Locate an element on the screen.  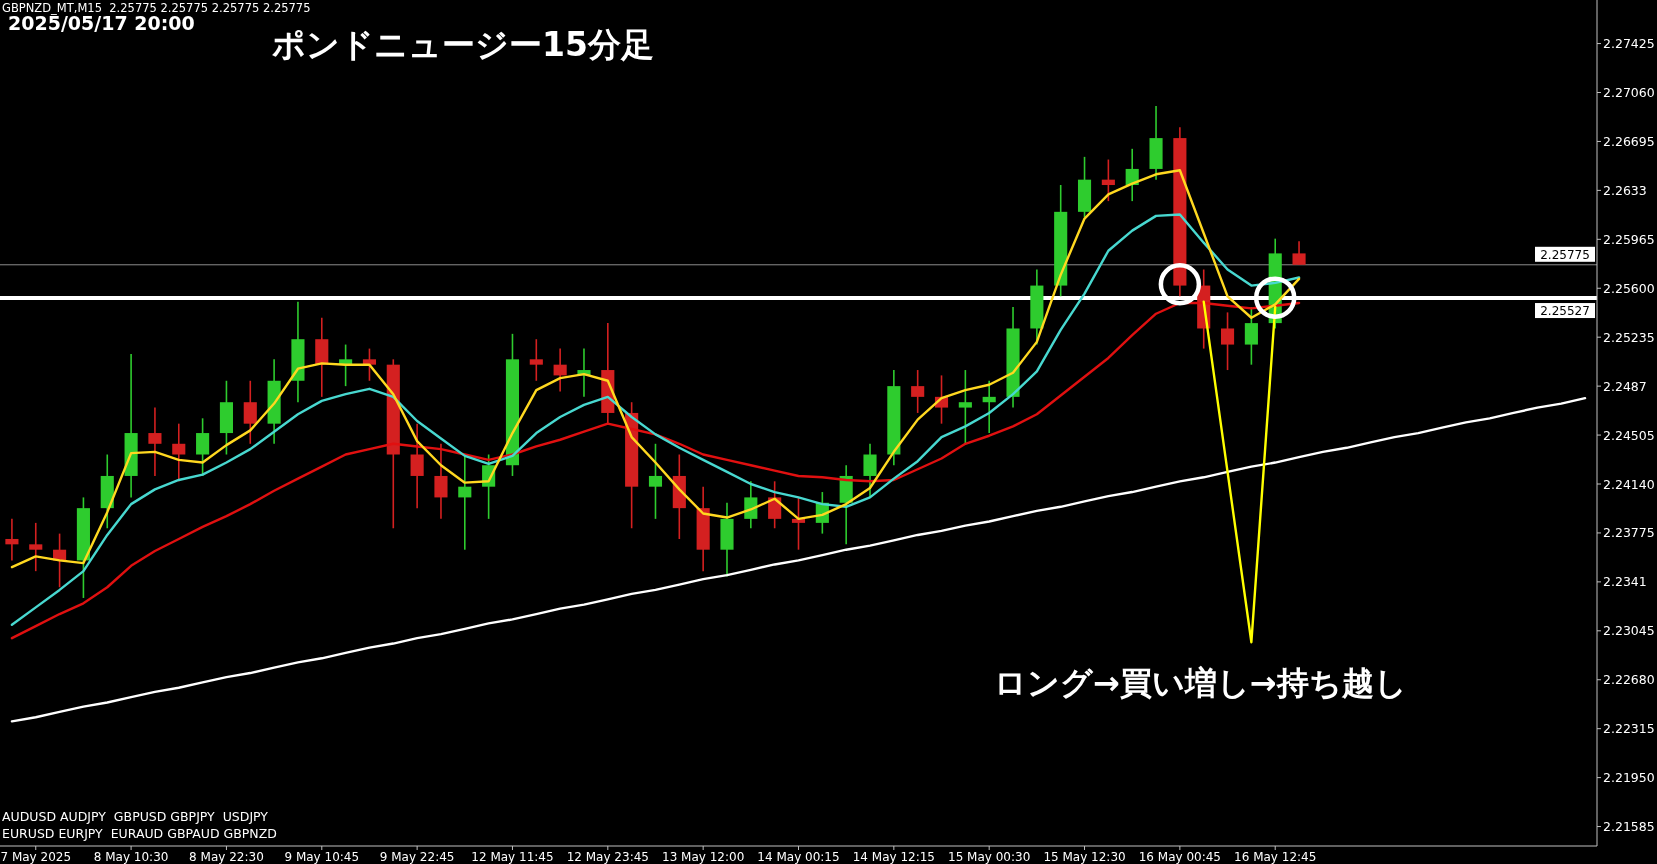
y-tick-label: 2.27425 is located at coordinates (1629, 44).